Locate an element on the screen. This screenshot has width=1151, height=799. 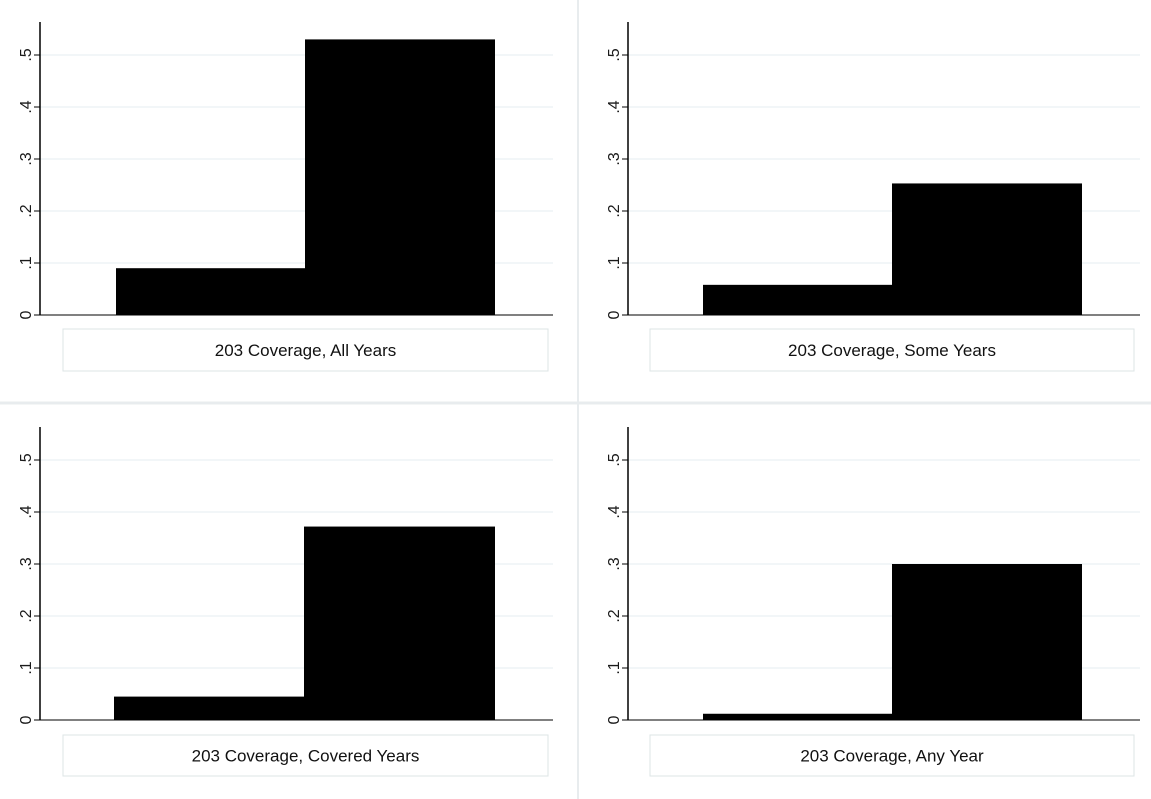
panel-caption: 203 Coverage, Some Years is located at coordinates (892, 350).